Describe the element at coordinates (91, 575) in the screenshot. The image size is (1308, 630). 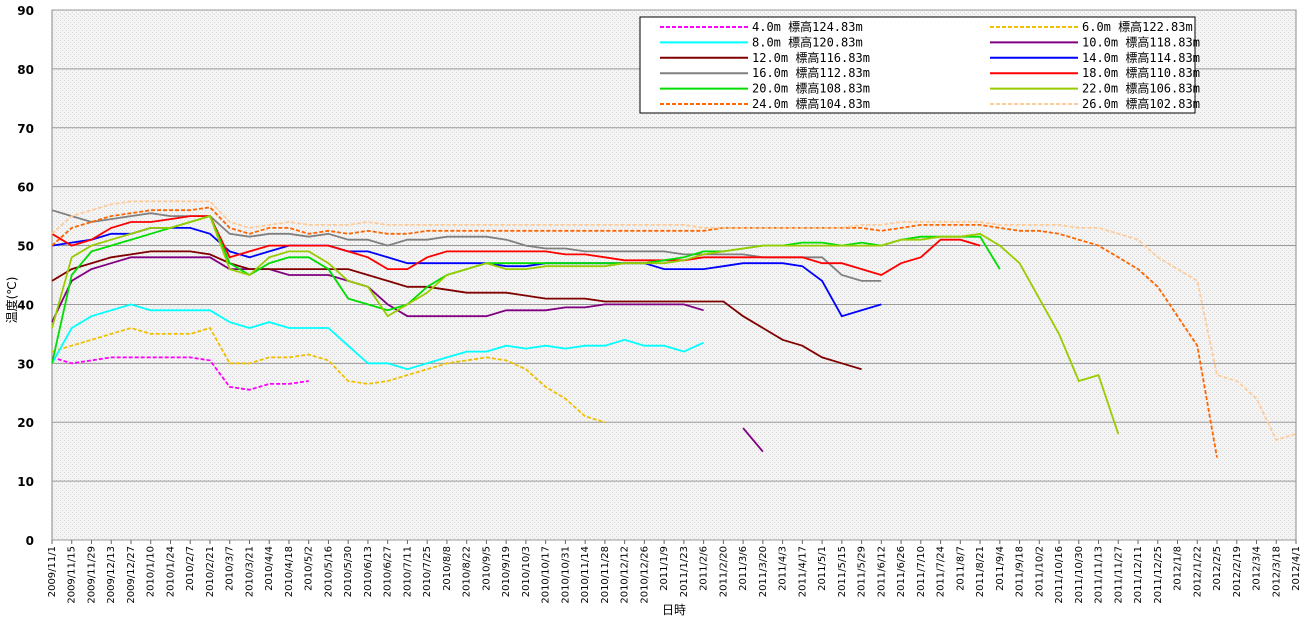
I see `x-tick-label: 2009/11/29` at that location.